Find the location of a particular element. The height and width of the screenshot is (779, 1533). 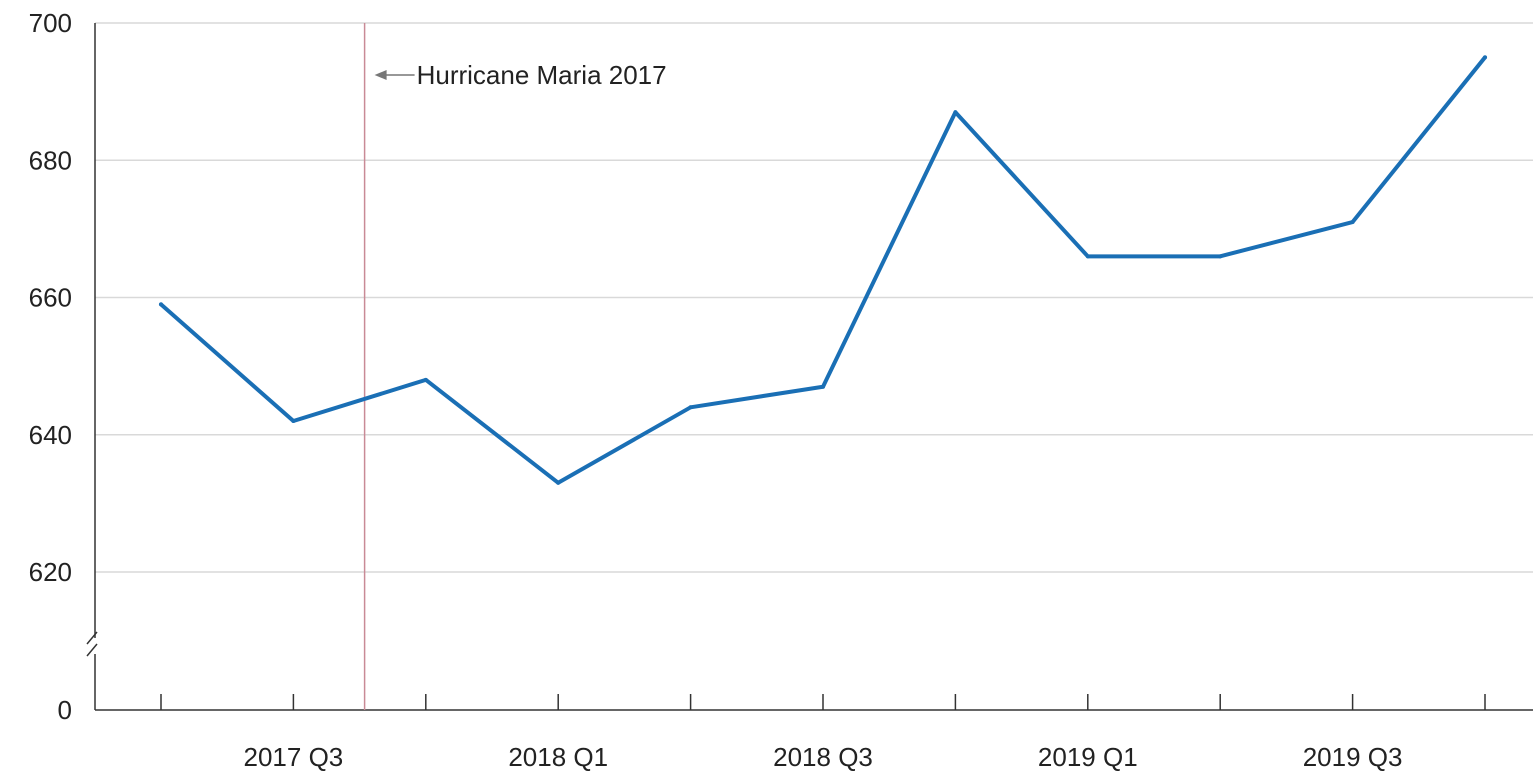

y-tick-label: 700 is located at coordinates (50, 23).